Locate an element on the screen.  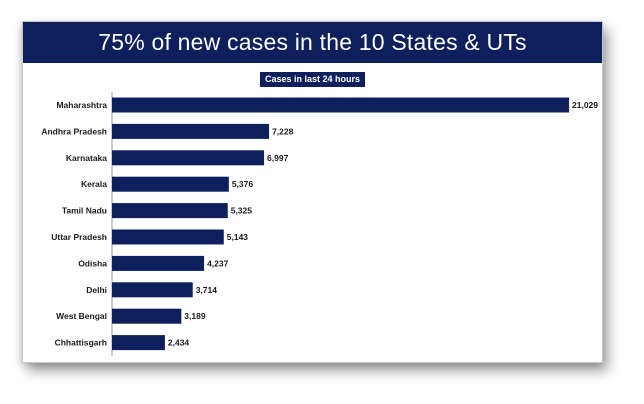
category-label: Odisha is located at coordinates (92, 263).